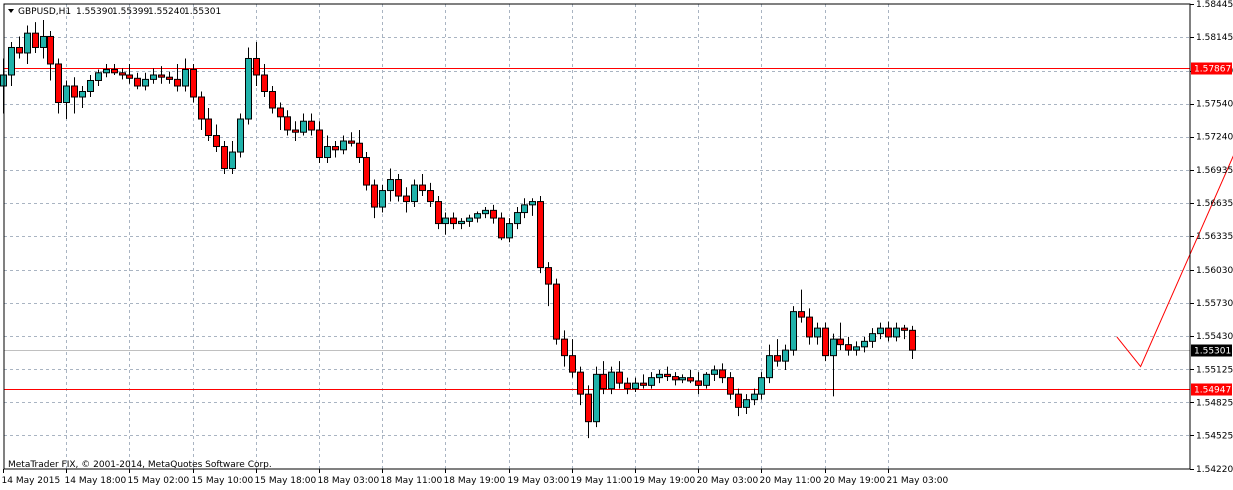 The width and height of the screenshot is (1233, 490). I want to click on price-tick-label: 1.58145, so click(1214, 38).